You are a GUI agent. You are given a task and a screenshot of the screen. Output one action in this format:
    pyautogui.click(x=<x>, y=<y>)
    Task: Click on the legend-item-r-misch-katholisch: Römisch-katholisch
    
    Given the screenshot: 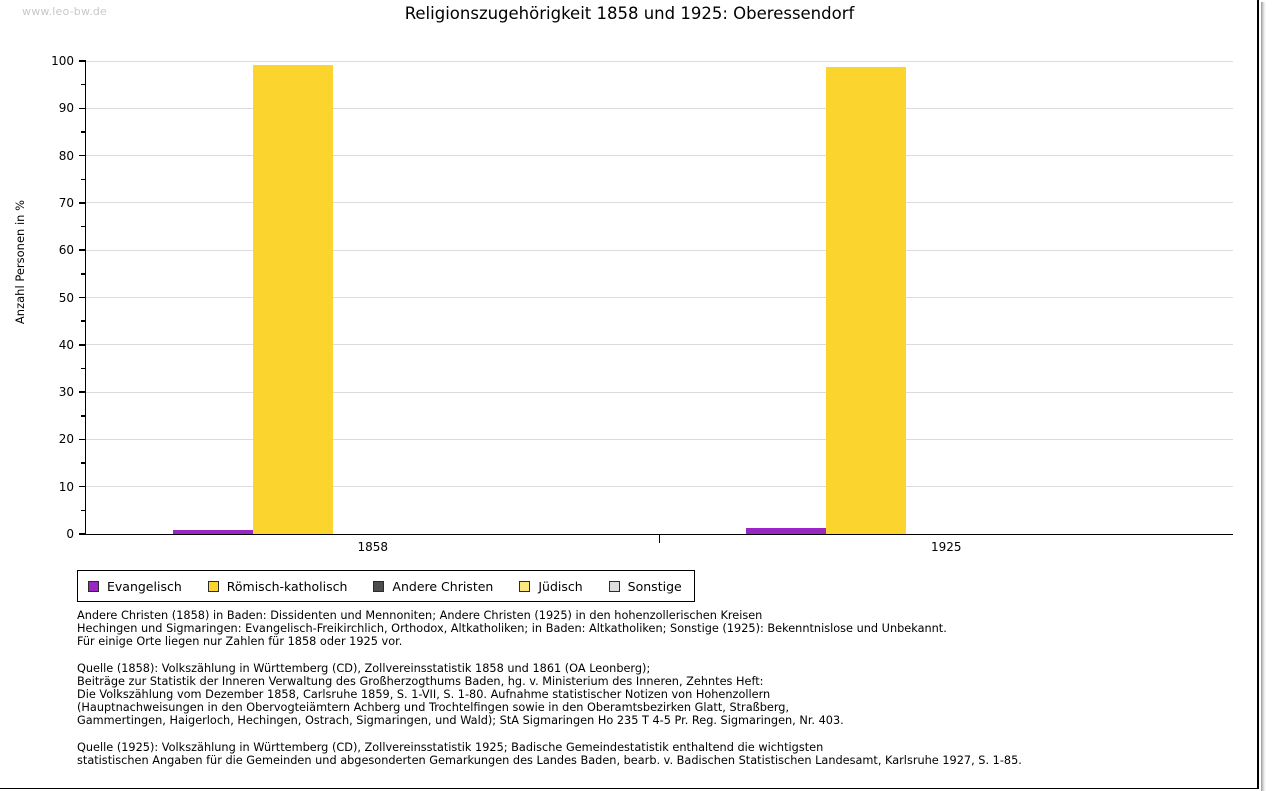 What is the action you would take?
    pyautogui.click(x=277, y=586)
    